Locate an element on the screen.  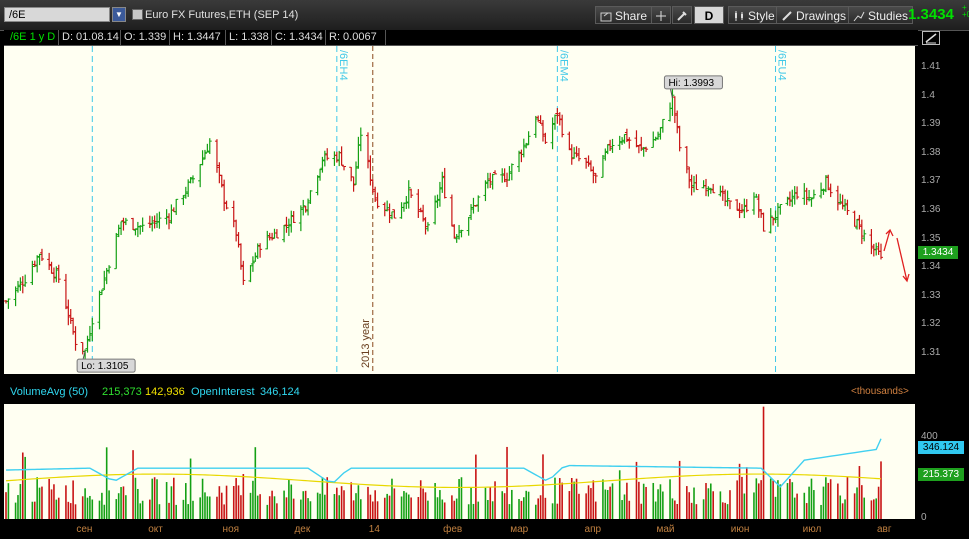
volume-study-name: VolumeAvg (50) is located at coordinates (49, 392).